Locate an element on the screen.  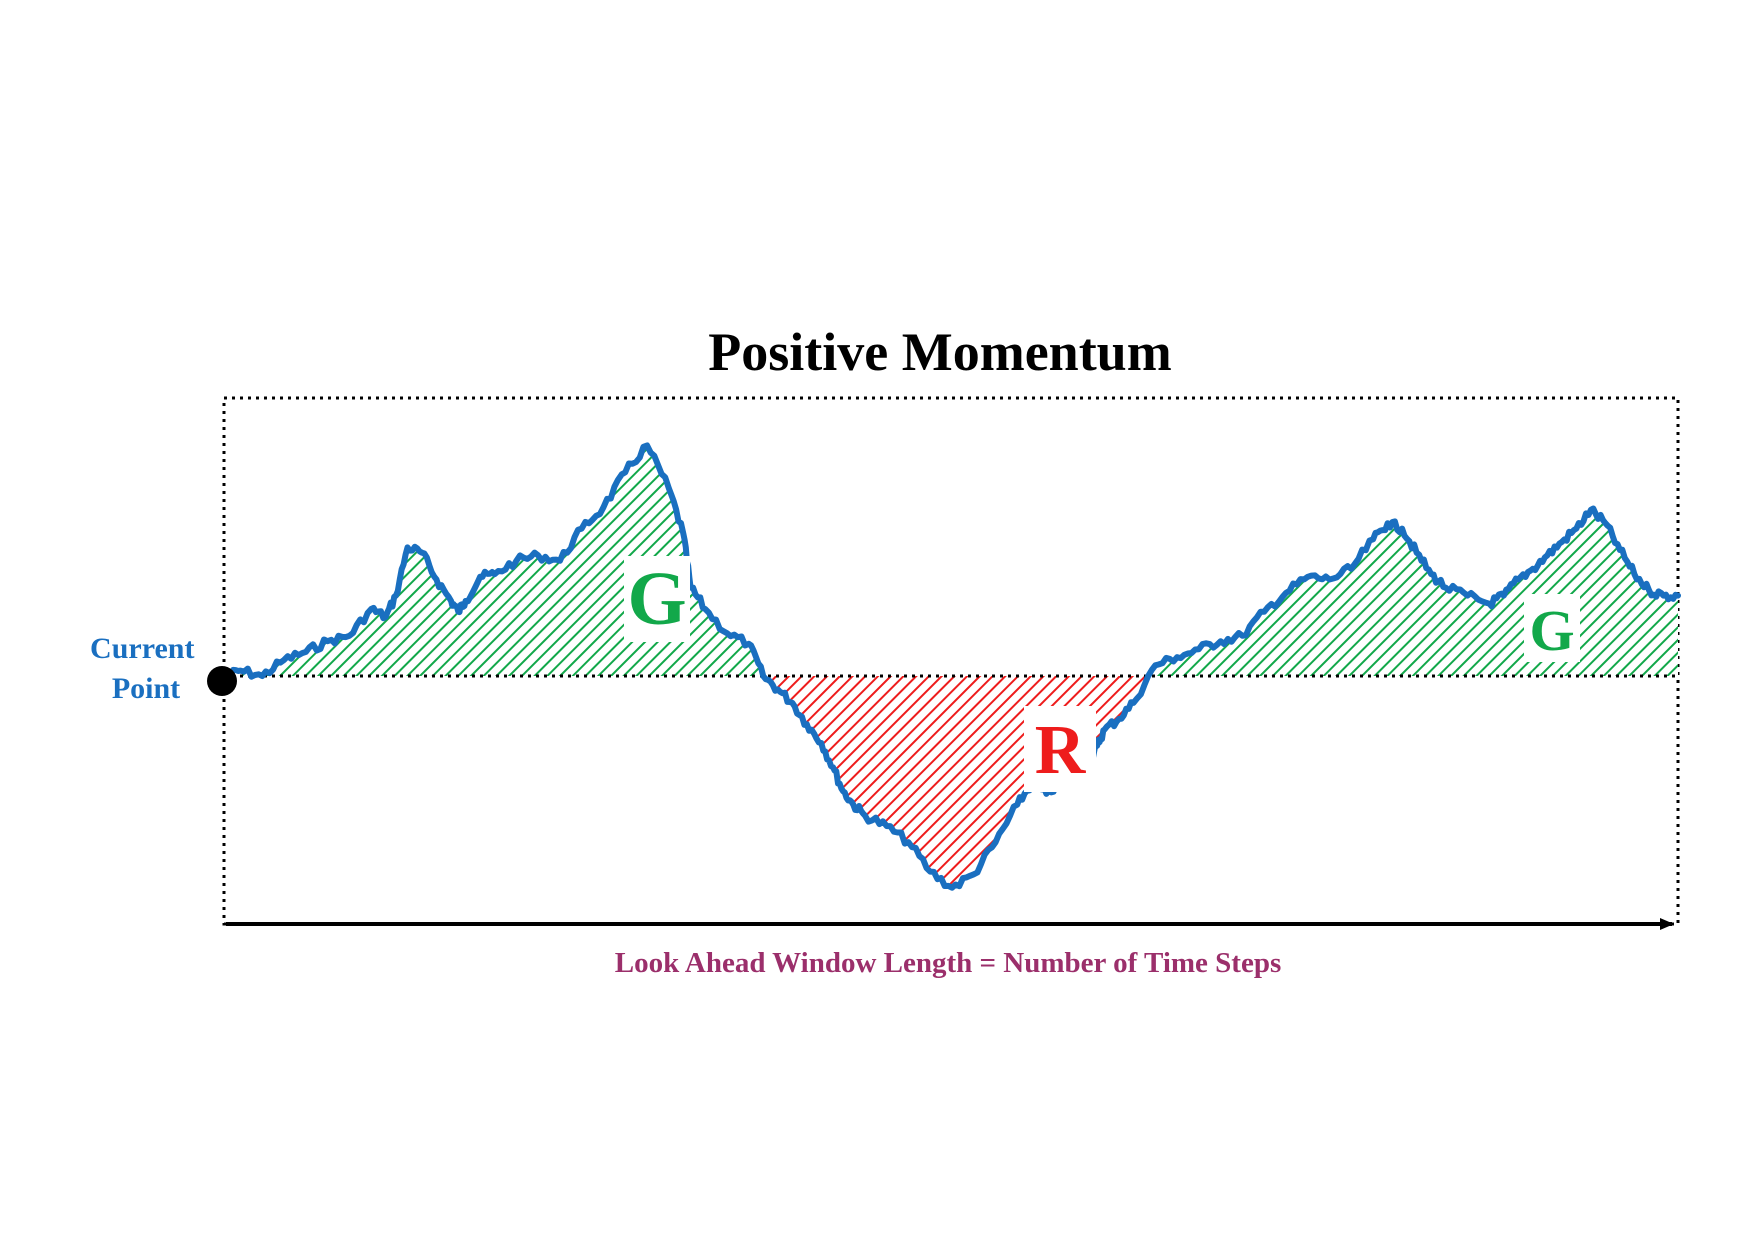
region-label-g-1: G is located at coordinates (657, 599).